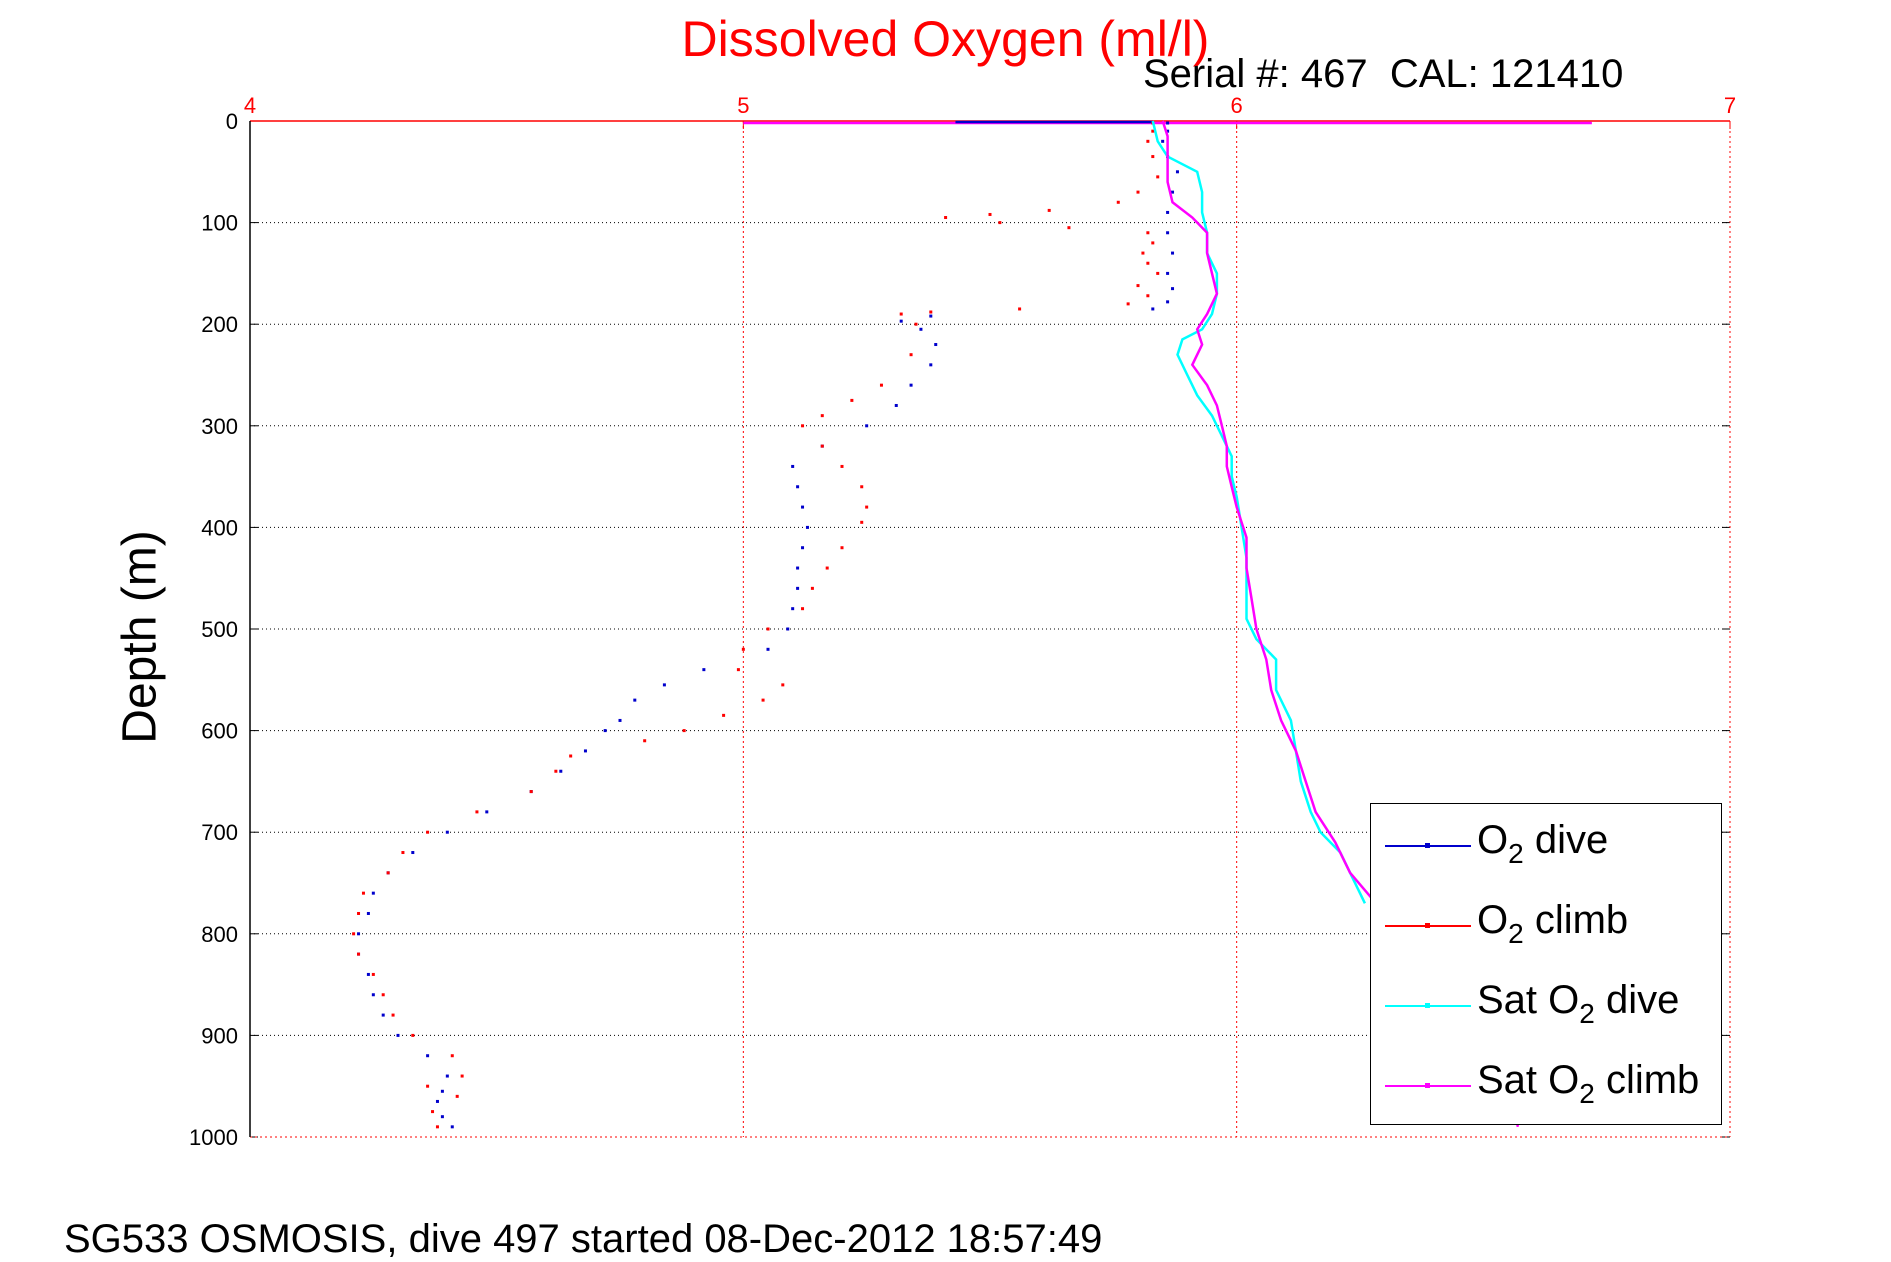 This screenshot has height=1262, width=1891. Describe the element at coordinates (1546, 964) in the screenshot. I see `legend: O2 dive O2 climb Sat O2 dive Sat O2 climb` at that location.